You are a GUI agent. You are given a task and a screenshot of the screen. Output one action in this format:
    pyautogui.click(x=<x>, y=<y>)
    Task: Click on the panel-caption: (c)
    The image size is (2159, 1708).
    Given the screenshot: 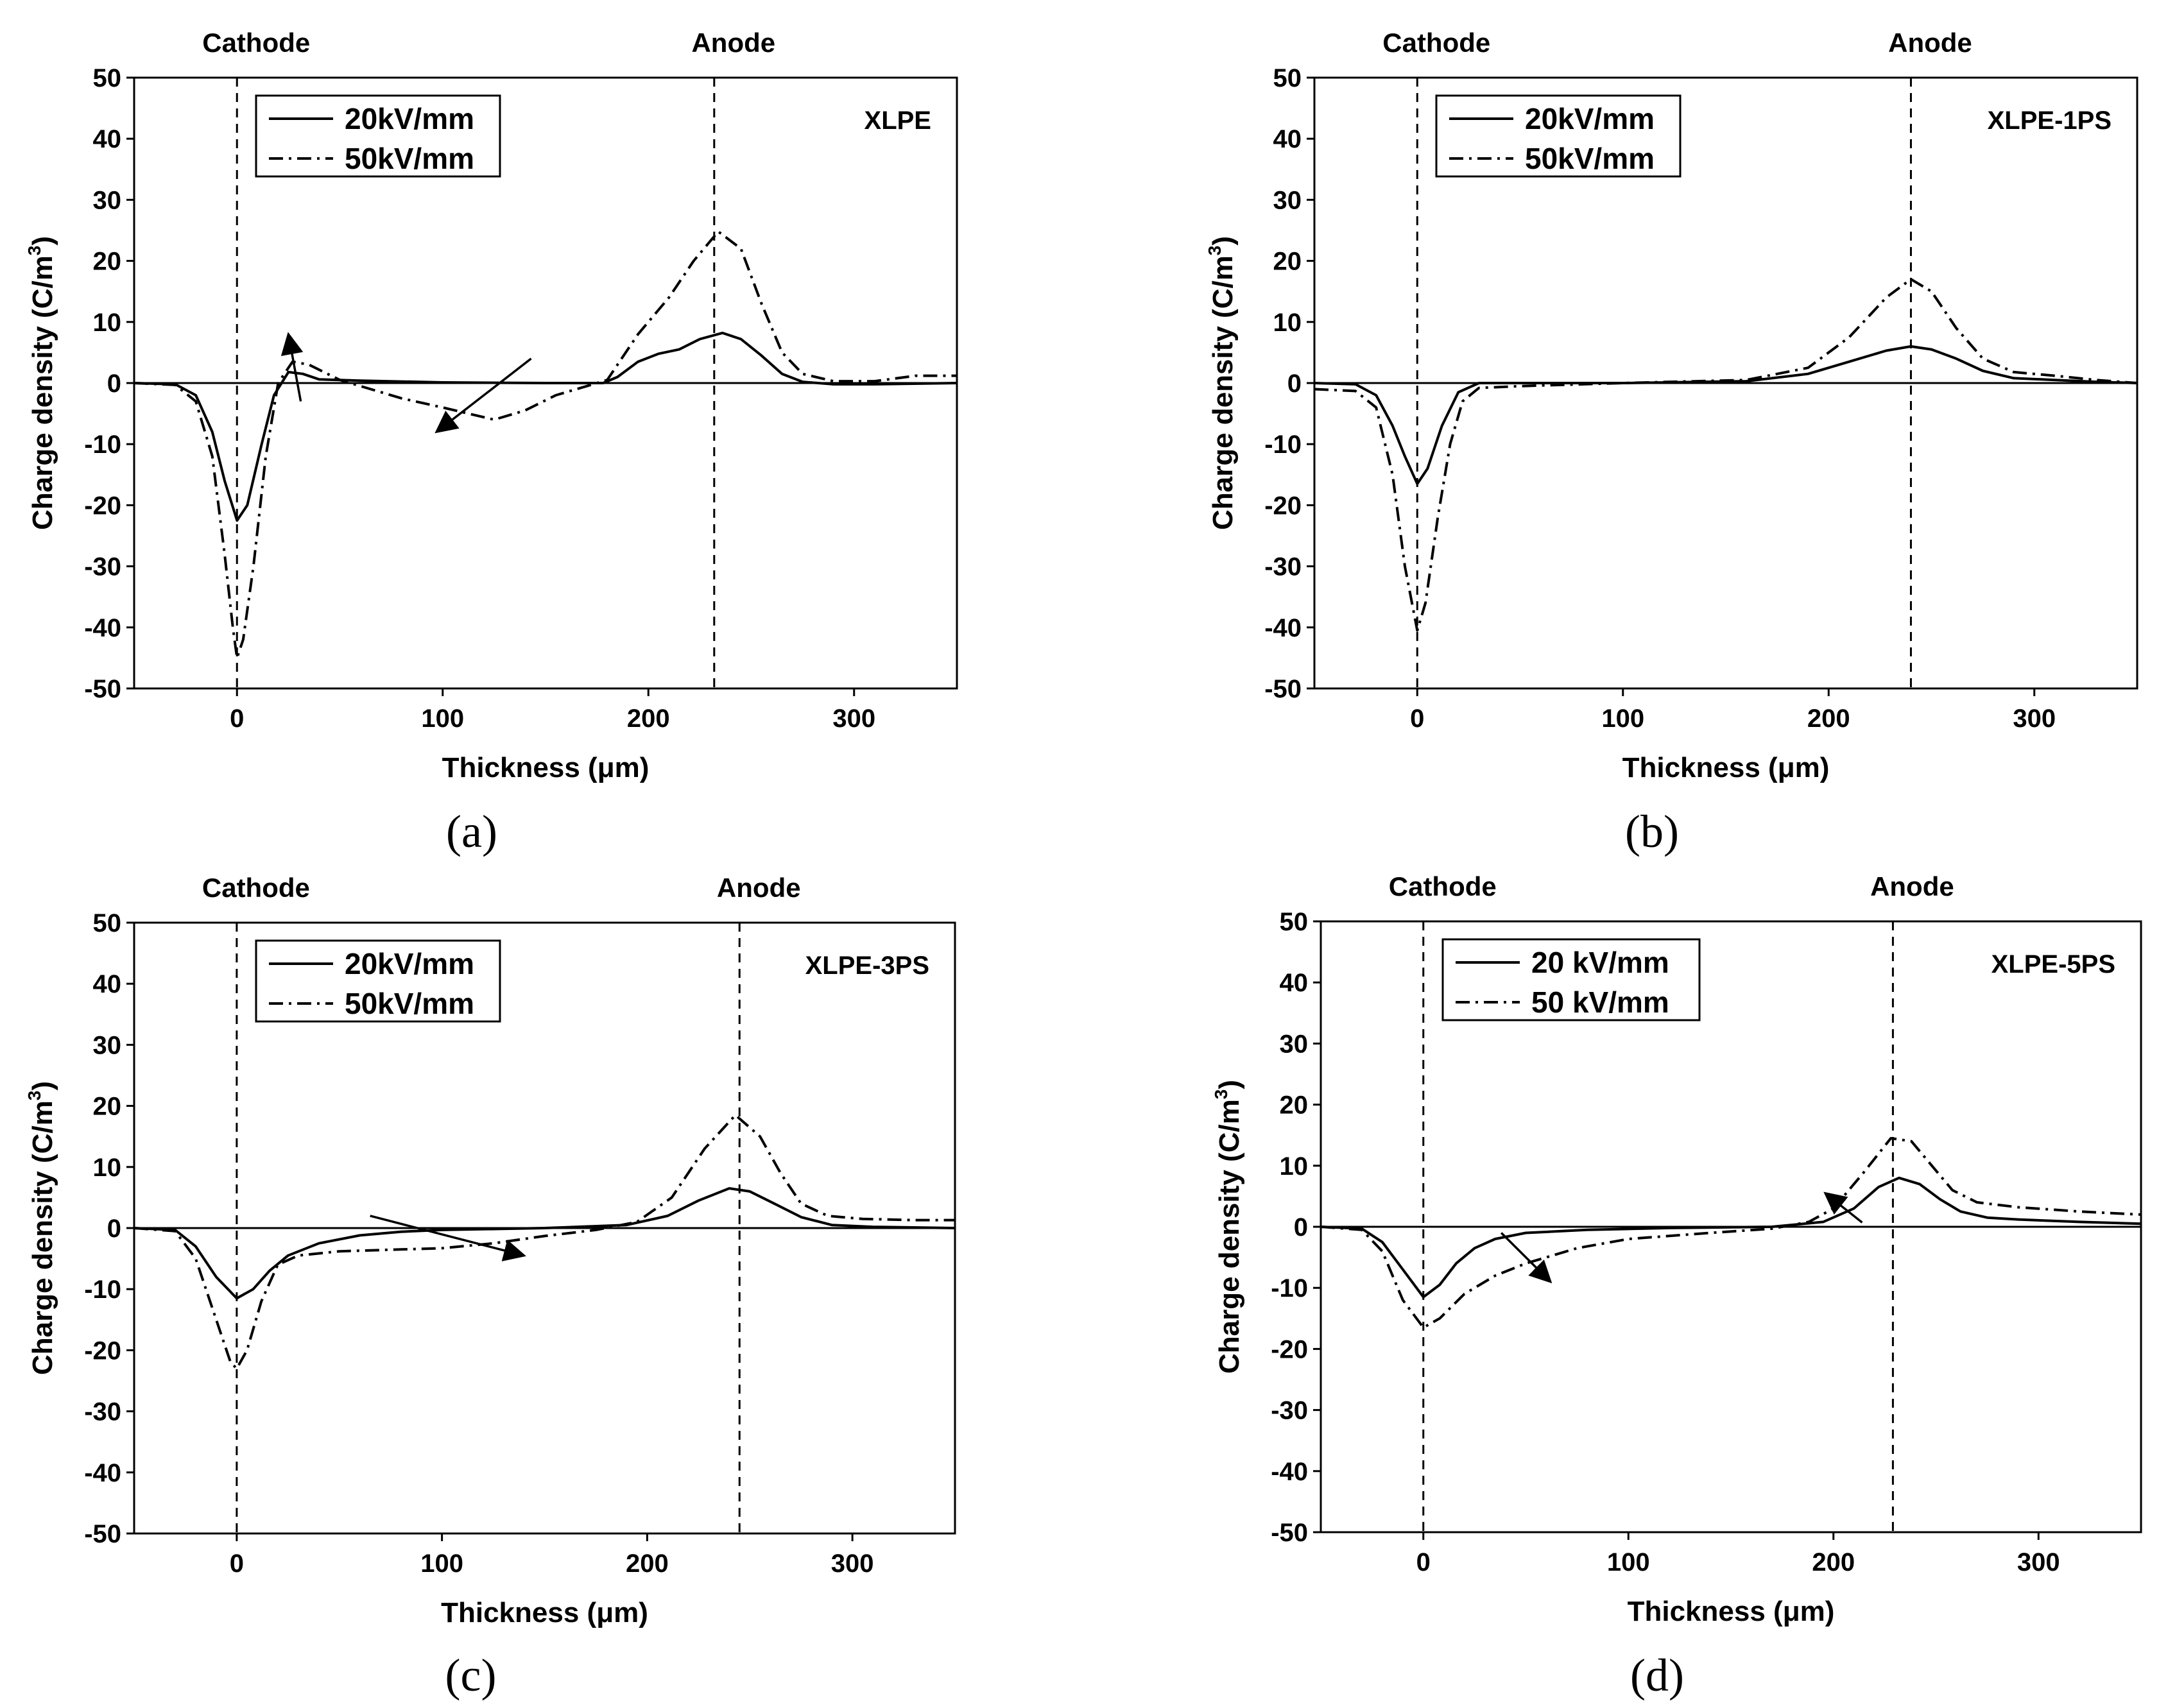 What is the action you would take?
    pyautogui.click(x=471, y=1675)
    